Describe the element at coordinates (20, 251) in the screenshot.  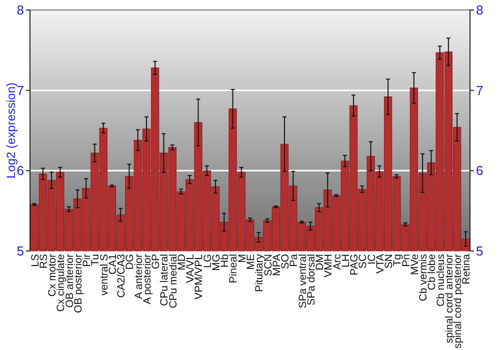
I see `y-tick-label: 5` at that location.